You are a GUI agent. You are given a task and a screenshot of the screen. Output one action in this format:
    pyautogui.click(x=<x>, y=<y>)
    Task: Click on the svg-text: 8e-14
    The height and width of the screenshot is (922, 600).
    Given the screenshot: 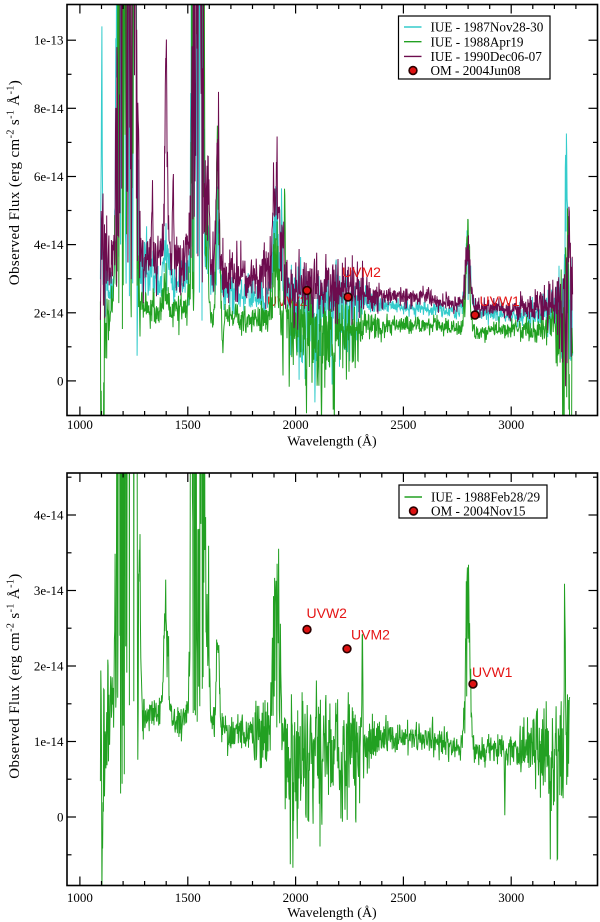 What is the action you would take?
    pyautogui.click(x=49, y=108)
    